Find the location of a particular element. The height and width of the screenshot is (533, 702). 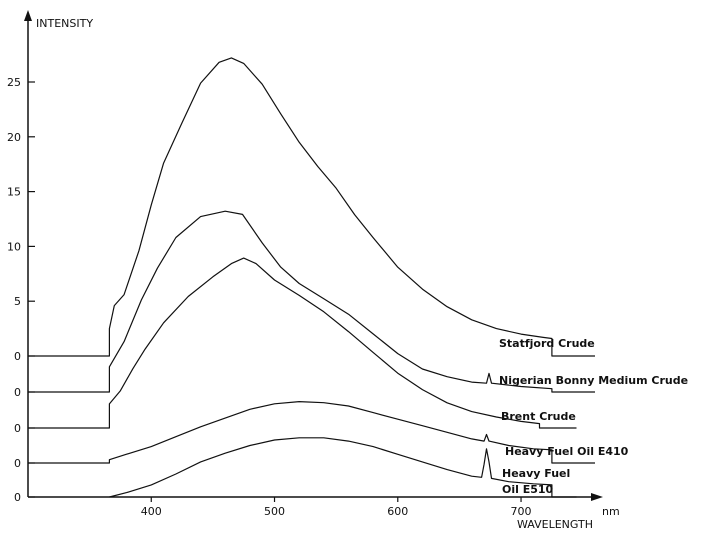

y-tick-label: 15 is located at coordinates (14, 192).